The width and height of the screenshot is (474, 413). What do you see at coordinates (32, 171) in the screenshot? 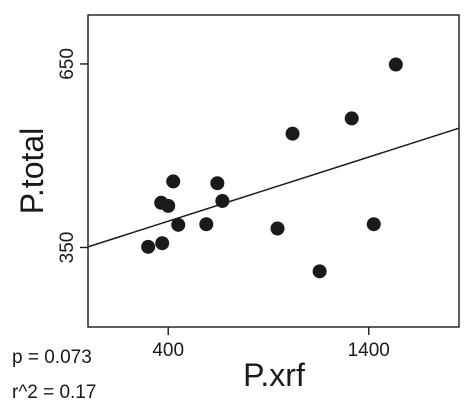
I see `y-axis-label: P.total` at bounding box center [32, 171].